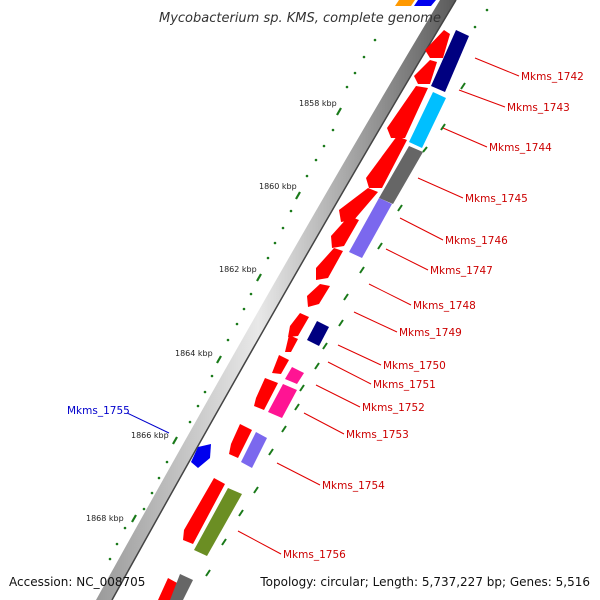 Image resolution: width=600 pixels, height=600 pixels. Describe the element at coordinates (318, 103) in the screenshot. I see `scale-label: 1858 kbp` at that location.